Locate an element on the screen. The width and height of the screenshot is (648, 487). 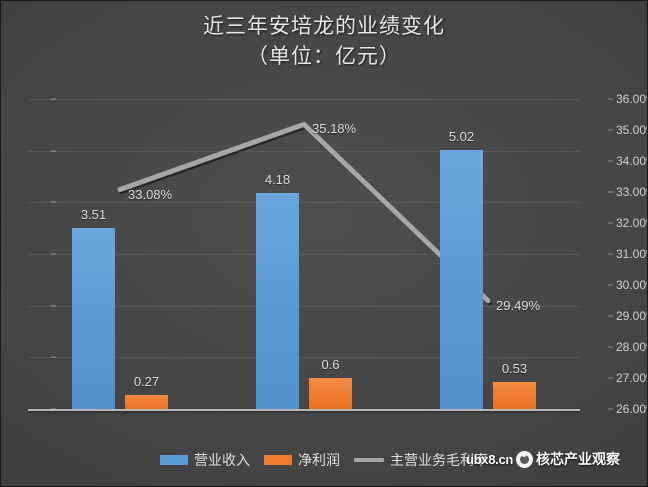
bar-value-label: 4.18 is located at coordinates (277, 180).